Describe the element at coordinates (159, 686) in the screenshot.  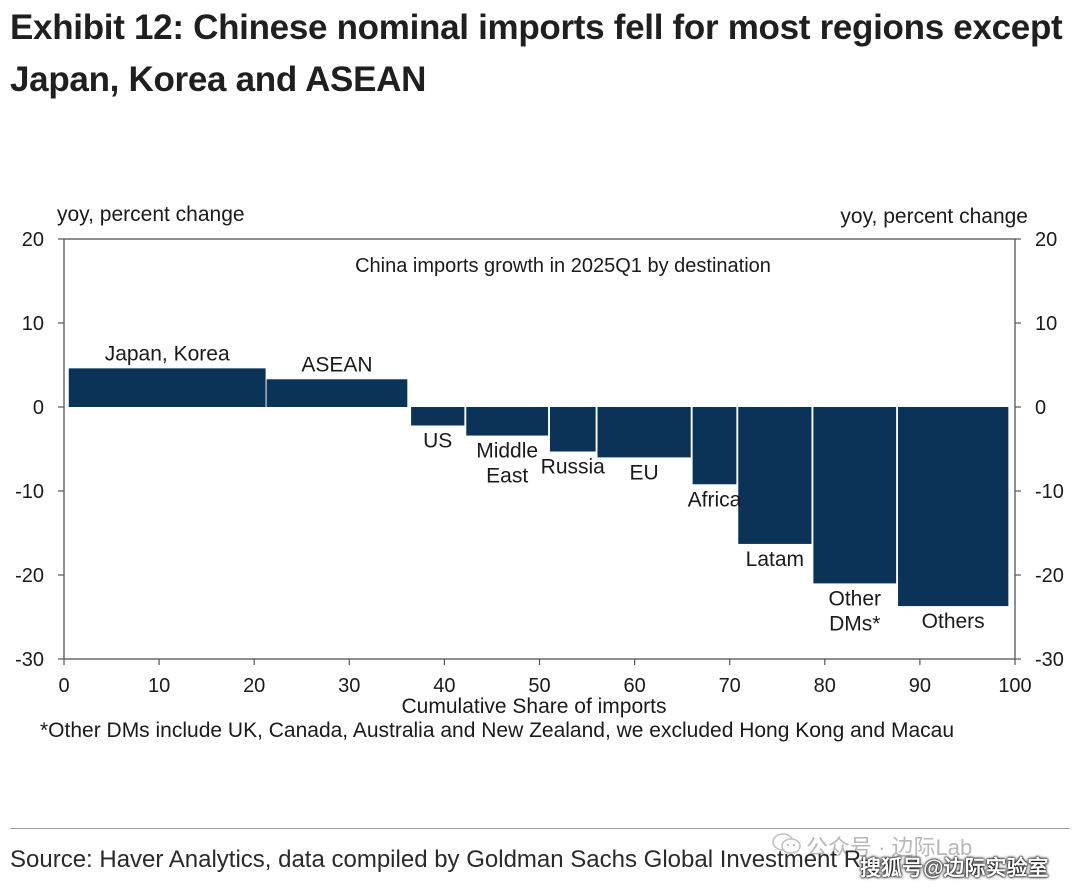
I see `x-tick-label: 10` at that location.